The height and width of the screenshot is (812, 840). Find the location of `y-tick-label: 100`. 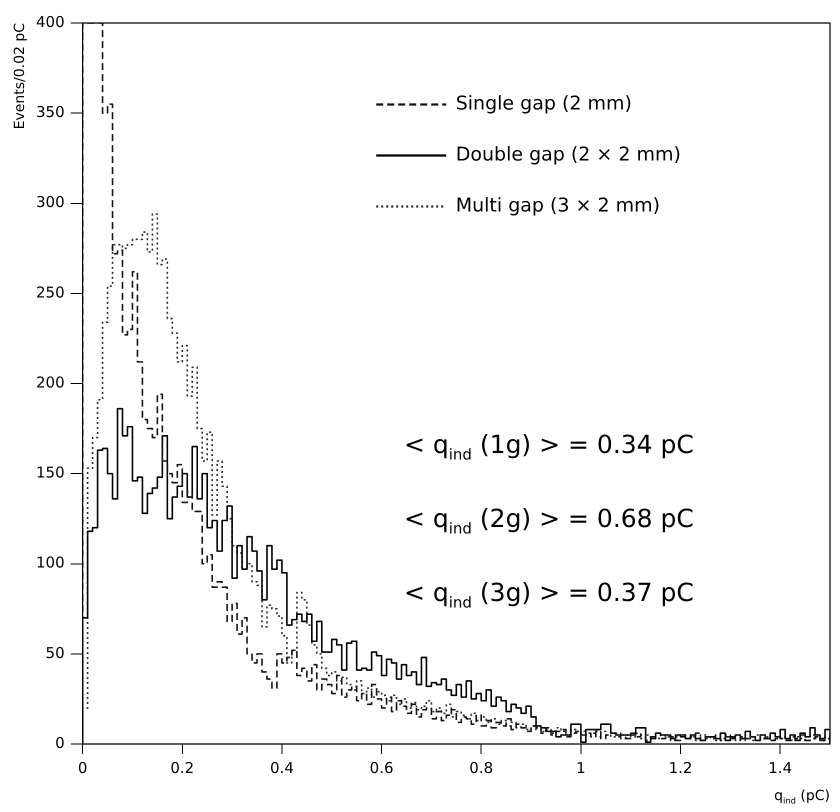

y-tick-label: 100 is located at coordinates (50, 563).